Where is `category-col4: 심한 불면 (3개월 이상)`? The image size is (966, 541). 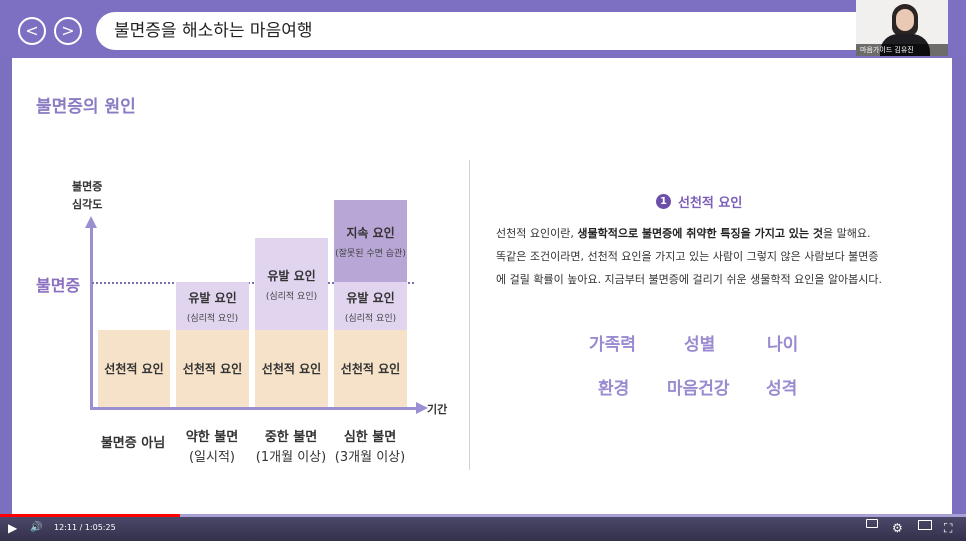 category-col4: 심한 불면 (3개월 이상) is located at coordinates (370, 448).